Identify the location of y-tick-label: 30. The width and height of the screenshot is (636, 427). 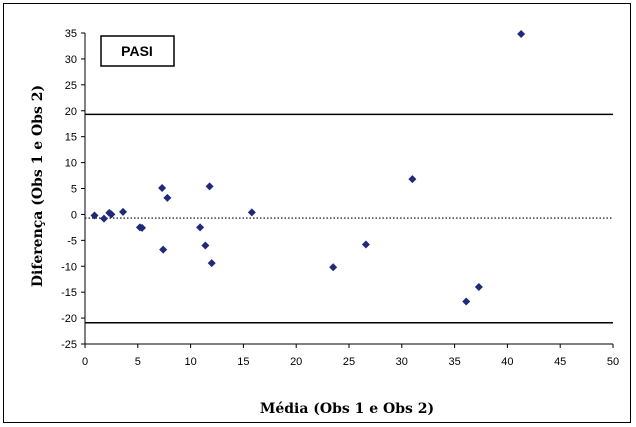
(71, 60).